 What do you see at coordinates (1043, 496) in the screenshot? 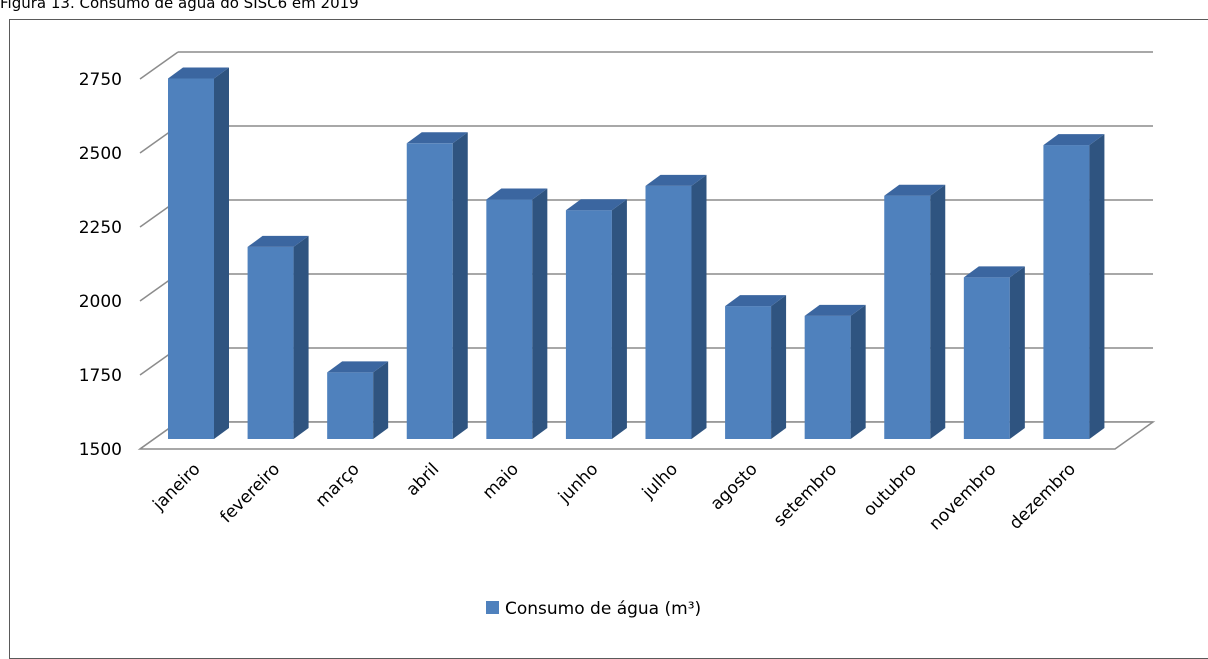
I see `x-tick-label: dezembro` at bounding box center [1043, 496].